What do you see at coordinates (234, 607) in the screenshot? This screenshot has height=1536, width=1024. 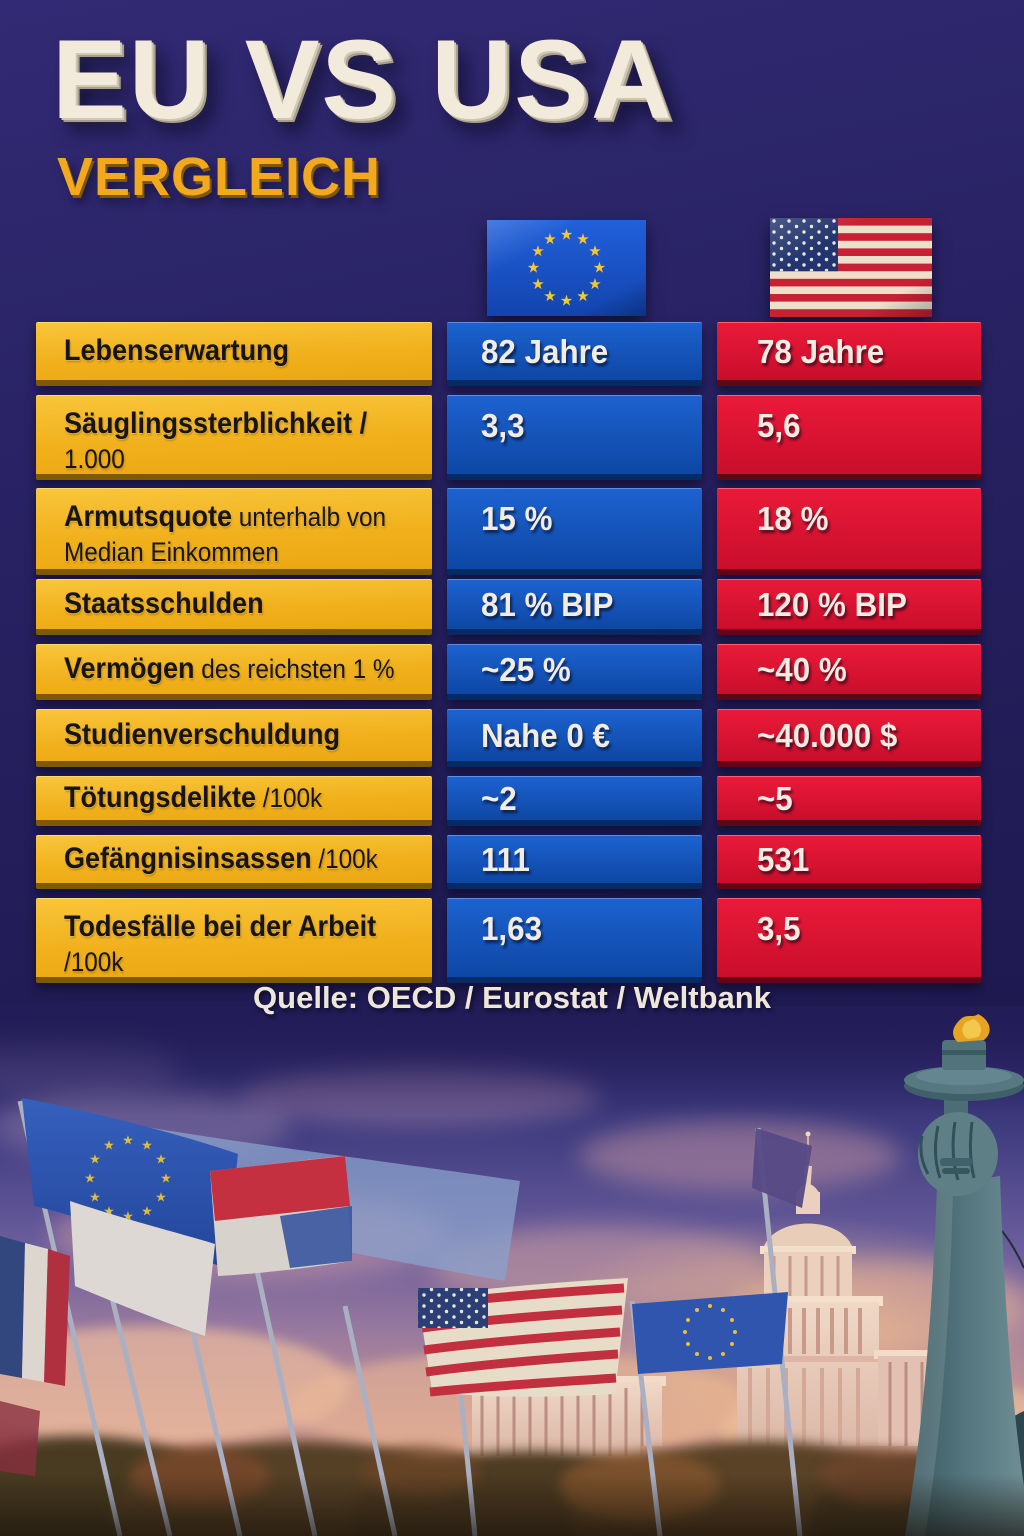 I see `metric-label: Staatsschulden` at bounding box center [234, 607].